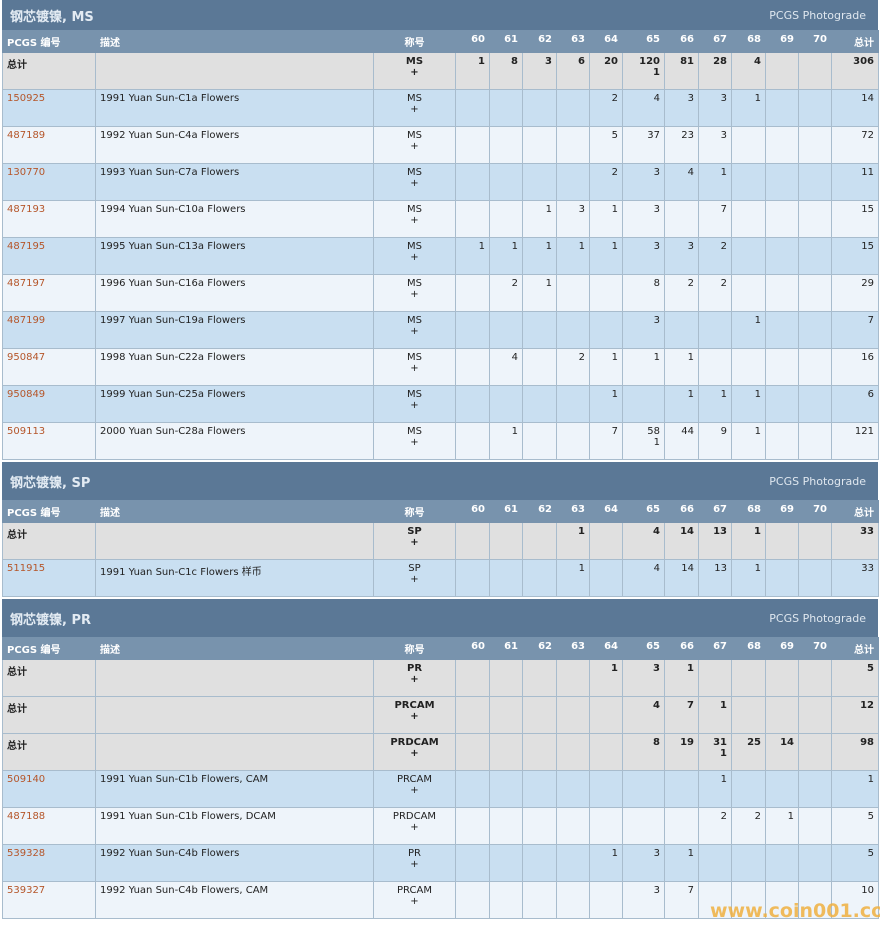 The height and width of the screenshot is (940, 880). I want to click on pcgs-number-link: 509113, so click(26, 431).